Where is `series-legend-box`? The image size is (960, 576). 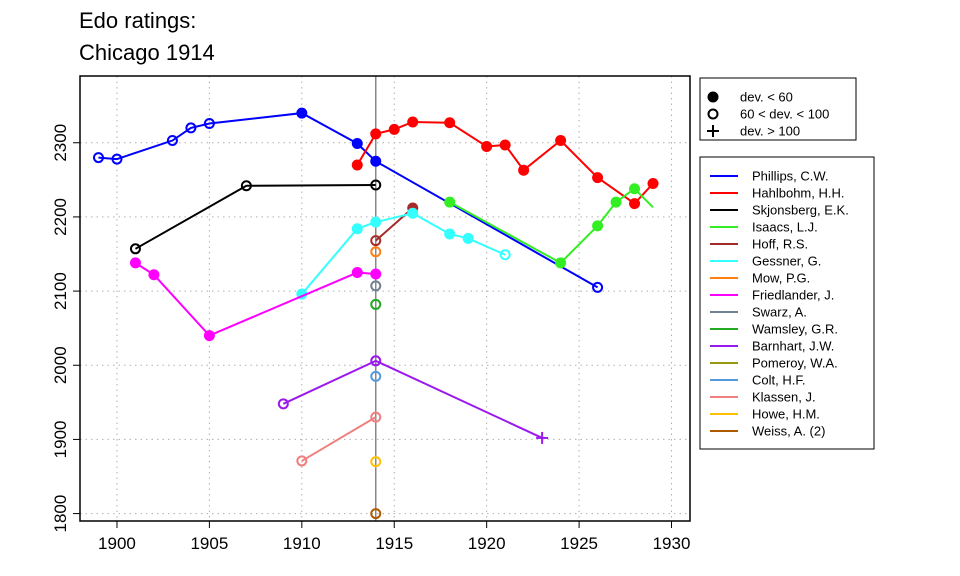 series-legend-box is located at coordinates (787, 303).